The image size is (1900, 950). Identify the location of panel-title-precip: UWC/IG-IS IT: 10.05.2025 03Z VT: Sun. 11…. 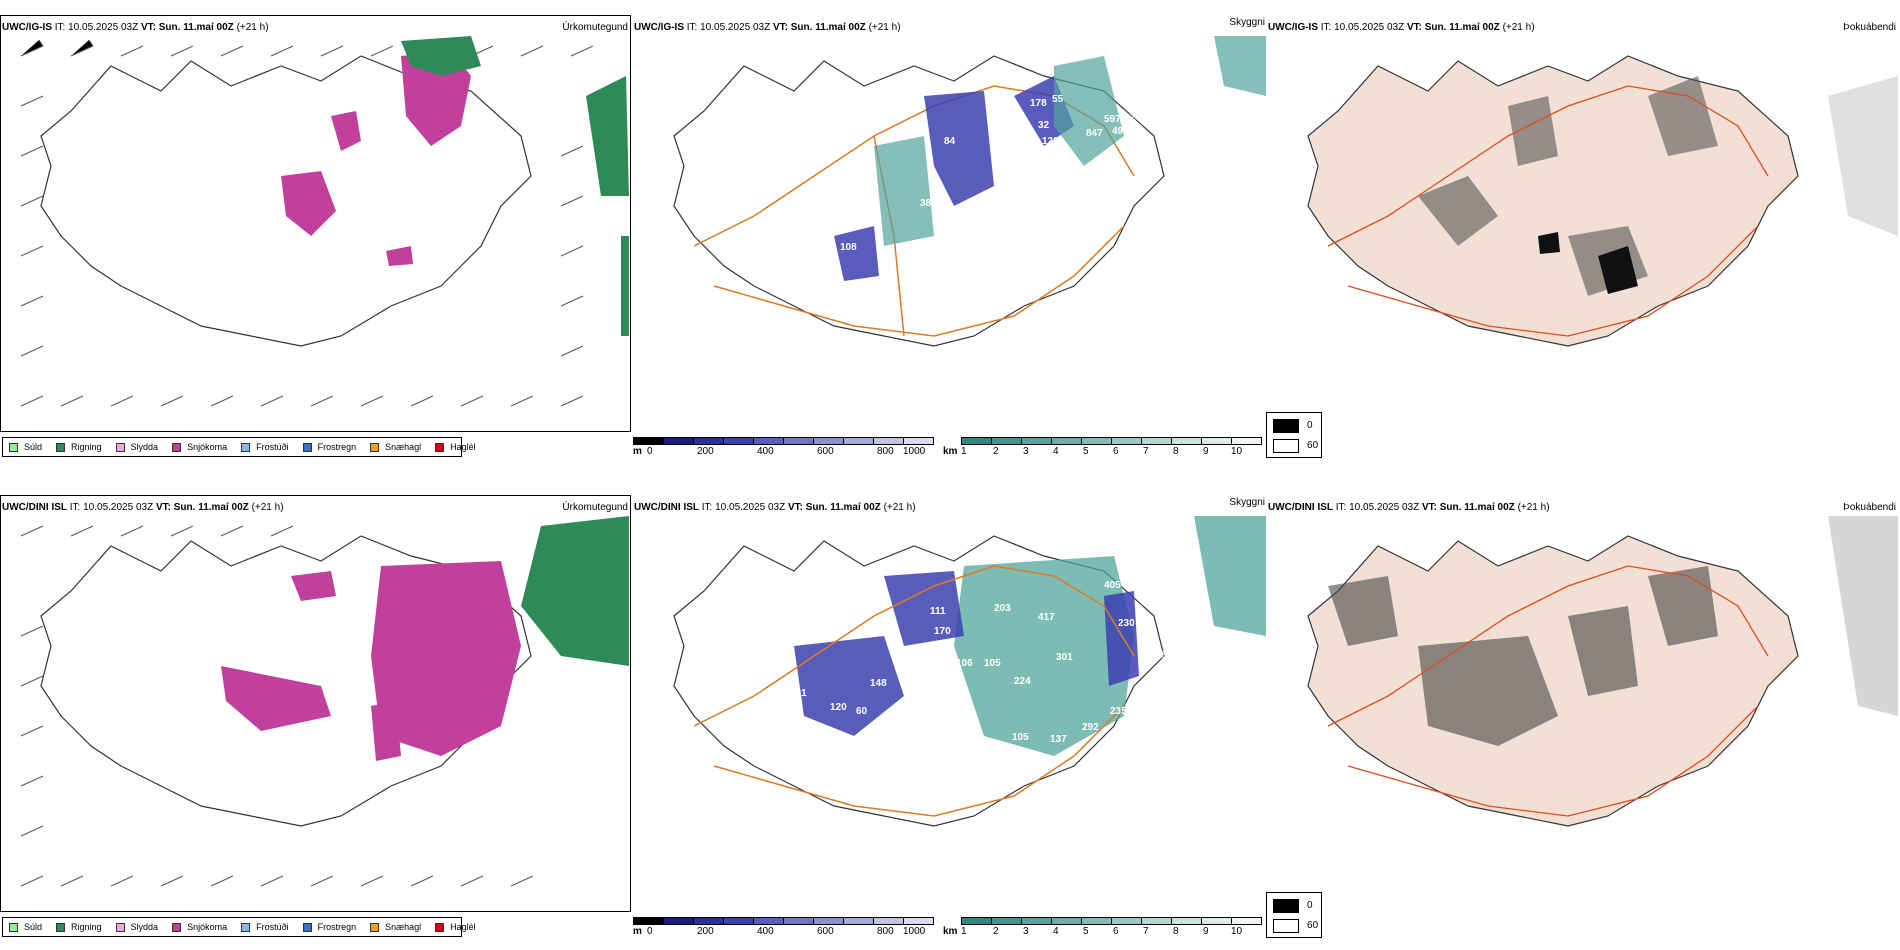
(135, 27).